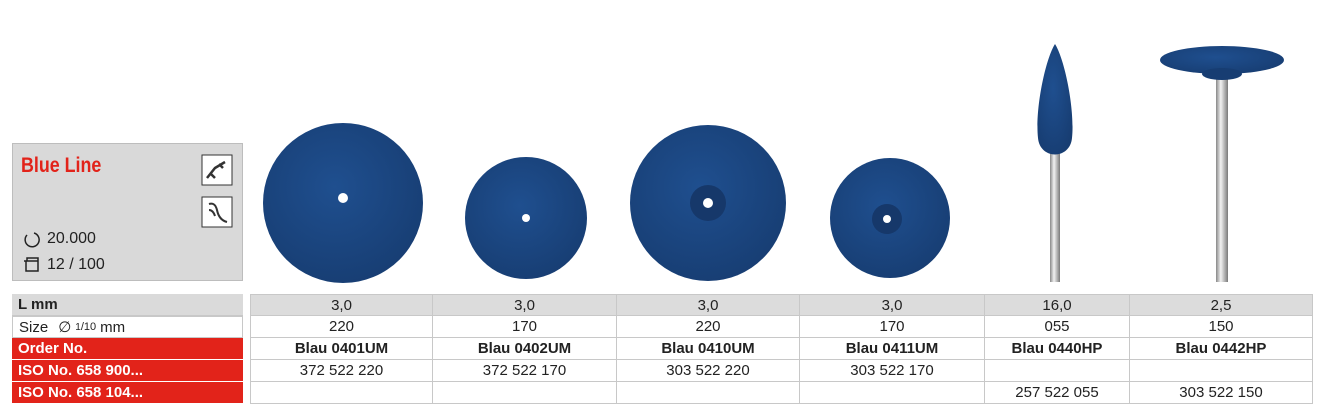 This screenshot has height=411, width=1321. What do you see at coordinates (71, 238) in the screenshot?
I see `speed: 20.000` at bounding box center [71, 238].